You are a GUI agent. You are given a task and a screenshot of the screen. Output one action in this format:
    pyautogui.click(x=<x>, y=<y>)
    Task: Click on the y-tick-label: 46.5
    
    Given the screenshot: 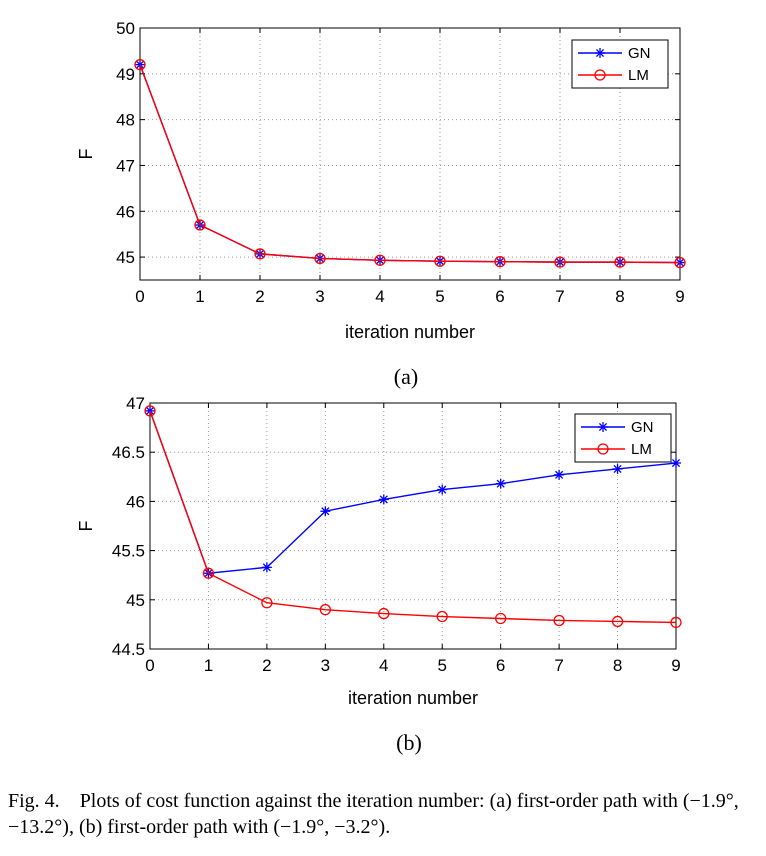 What is the action you would take?
    pyautogui.click(x=128, y=452)
    